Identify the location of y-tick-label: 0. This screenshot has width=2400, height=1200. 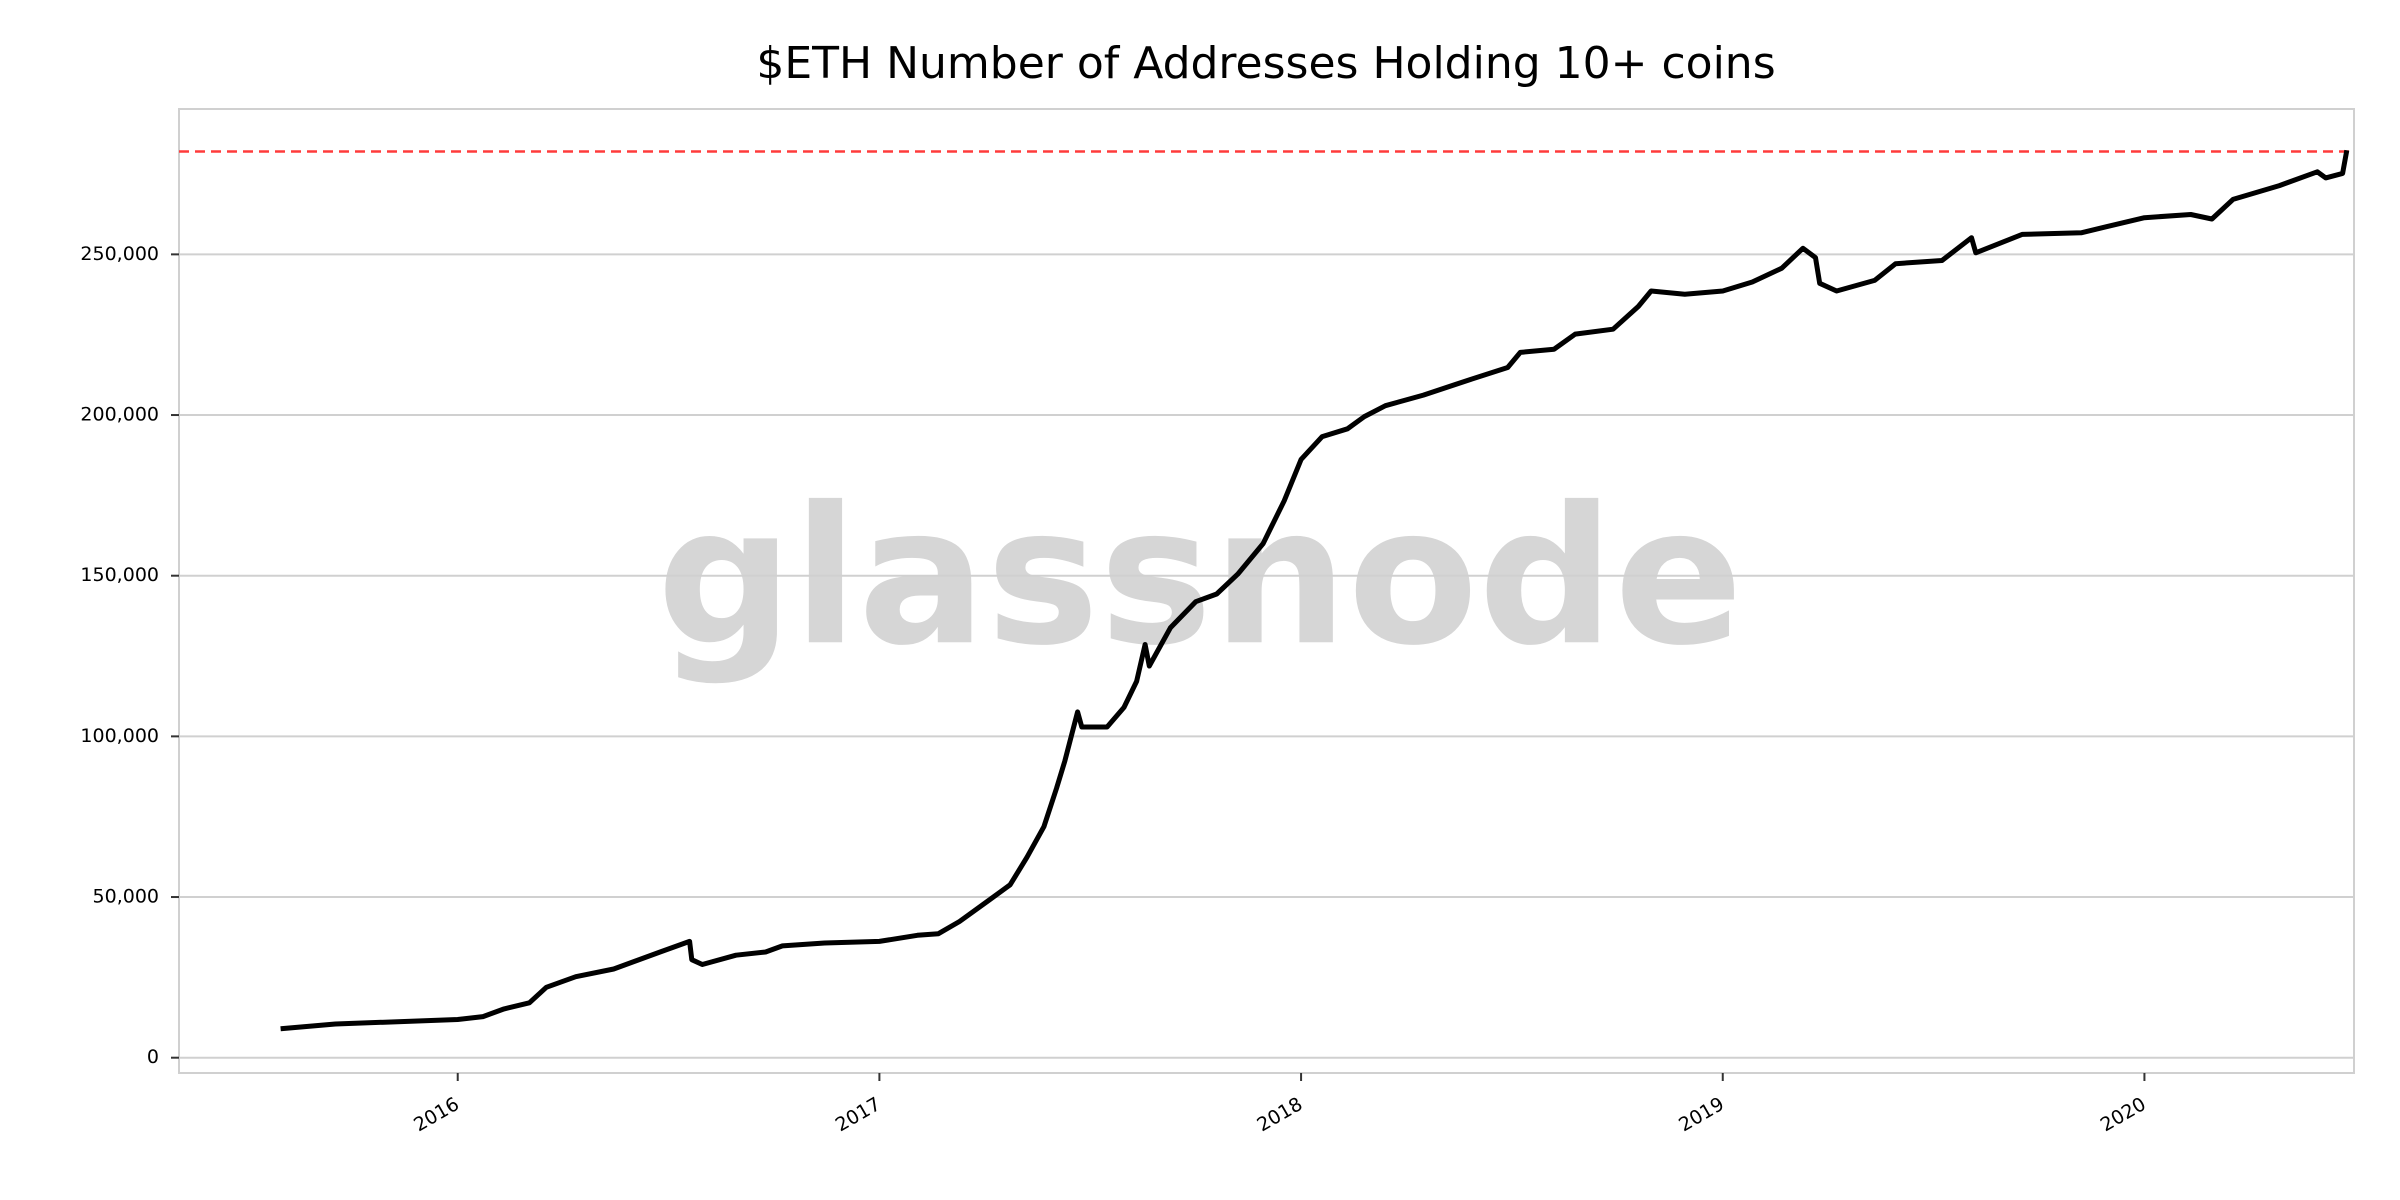
(153, 1057).